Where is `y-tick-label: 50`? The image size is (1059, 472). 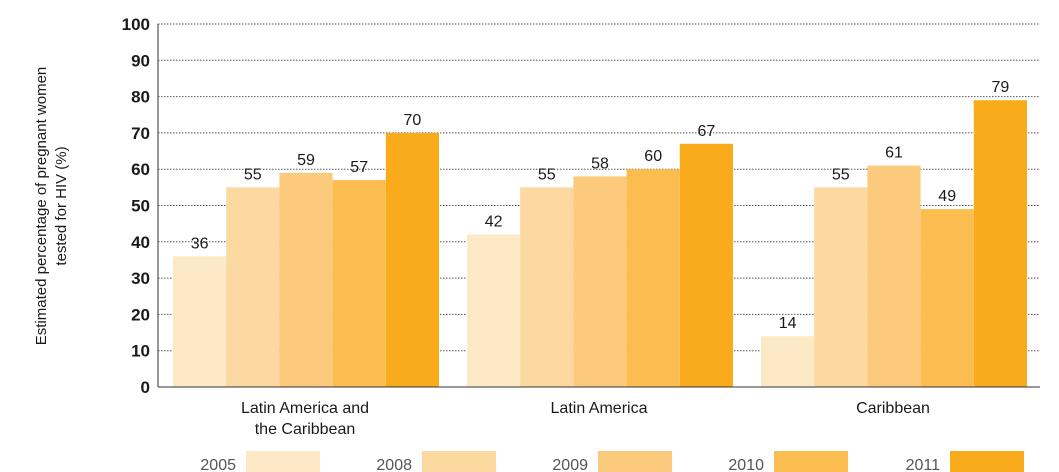 y-tick-label: 50 is located at coordinates (140, 206).